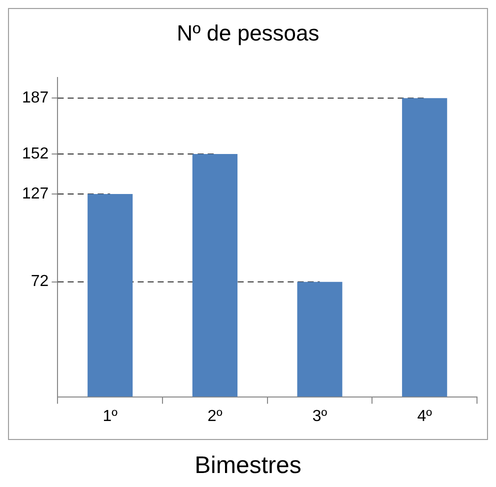  I want to click on y-tick-label: 72, so click(39, 281).